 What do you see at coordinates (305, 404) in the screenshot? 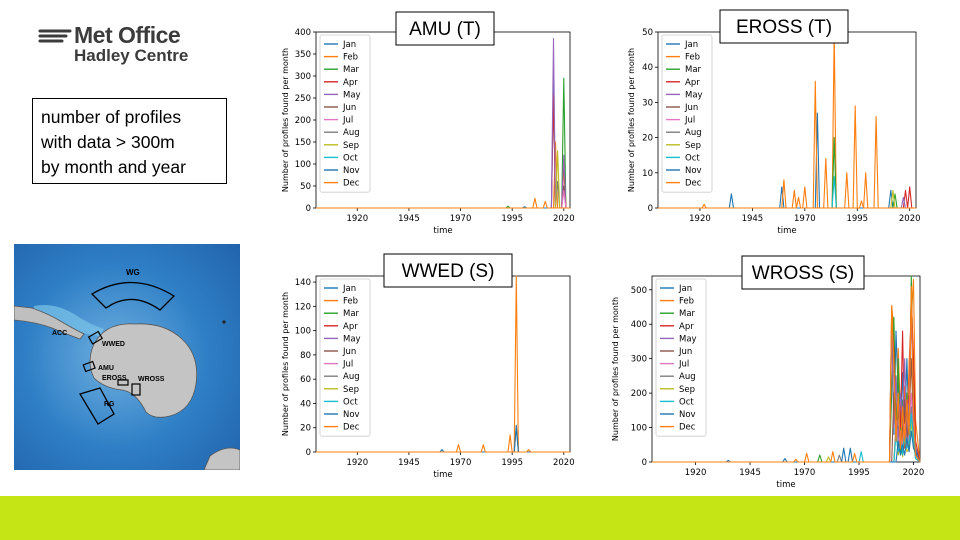
I see `y-tick-label: 40` at bounding box center [305, 404].